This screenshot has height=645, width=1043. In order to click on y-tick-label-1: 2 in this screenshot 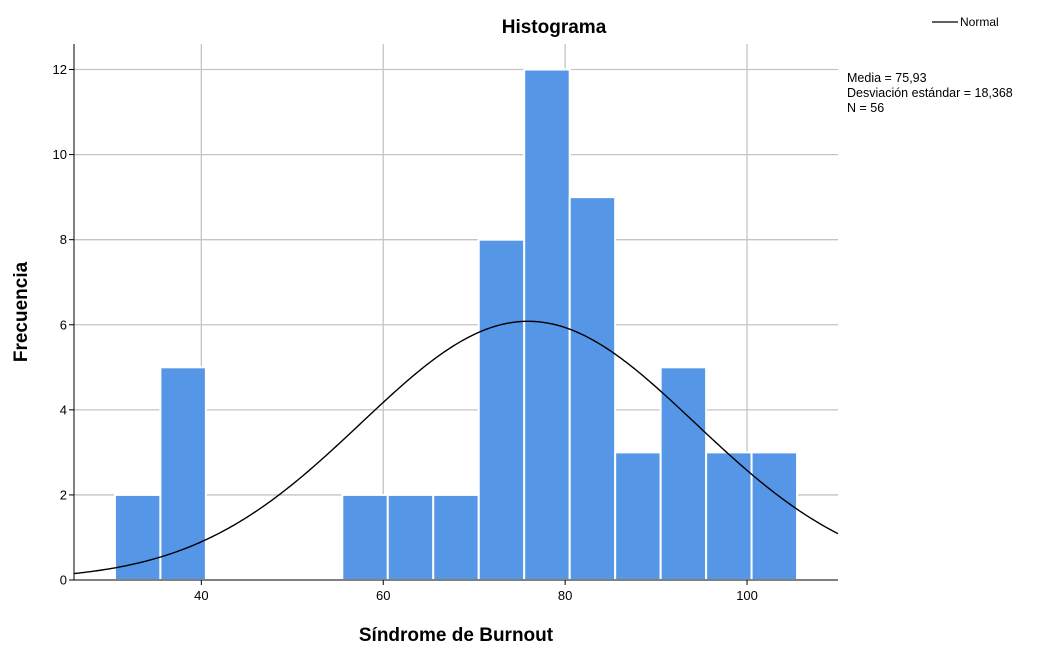, I will do `click(63, 494)`.